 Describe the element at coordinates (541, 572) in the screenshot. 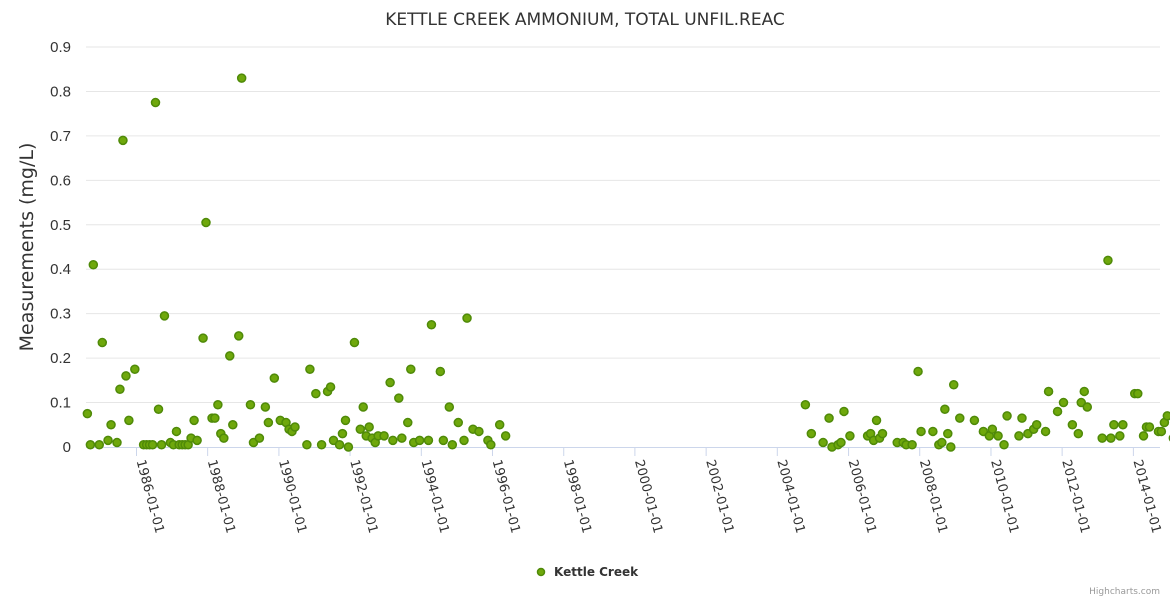

I see `legend-marker` at that location.